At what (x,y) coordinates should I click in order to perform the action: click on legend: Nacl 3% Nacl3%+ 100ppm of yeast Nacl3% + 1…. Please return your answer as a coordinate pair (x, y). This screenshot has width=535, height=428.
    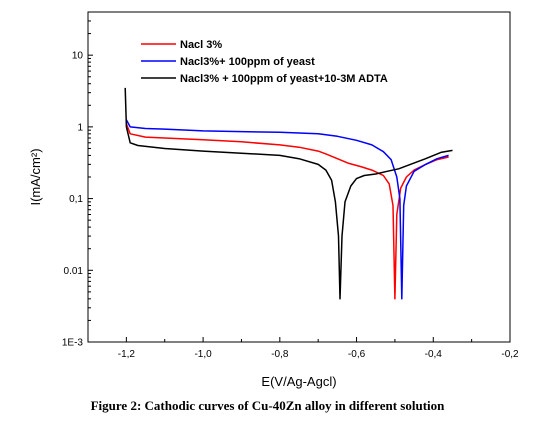
    Looking at the image, I should click on (264, 62).